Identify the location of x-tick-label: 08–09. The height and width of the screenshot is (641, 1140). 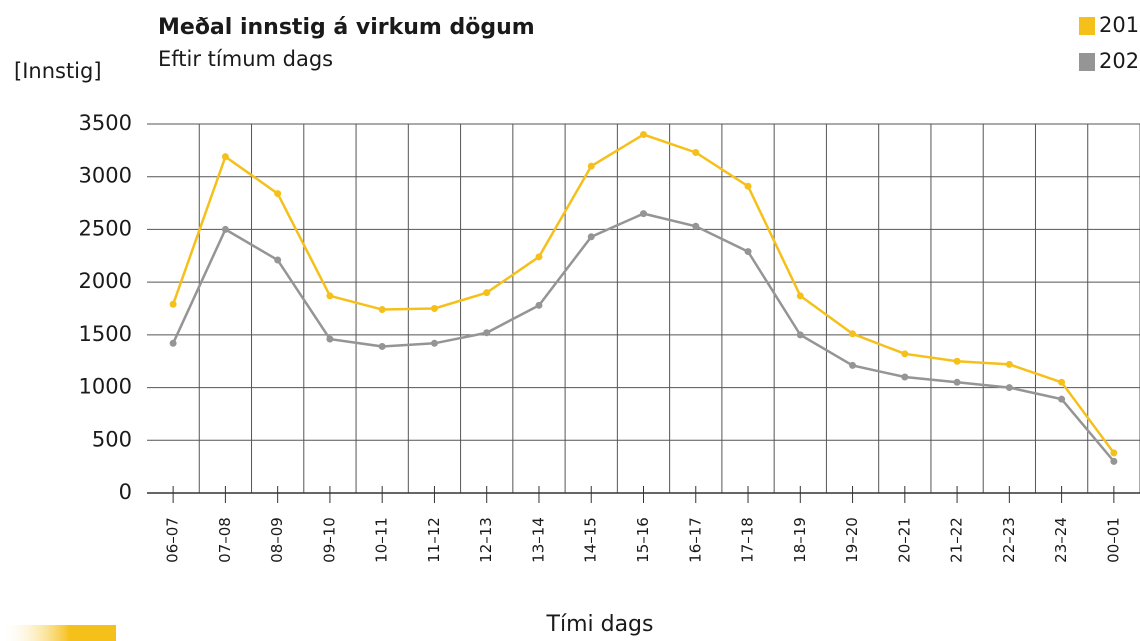
(277, 540).